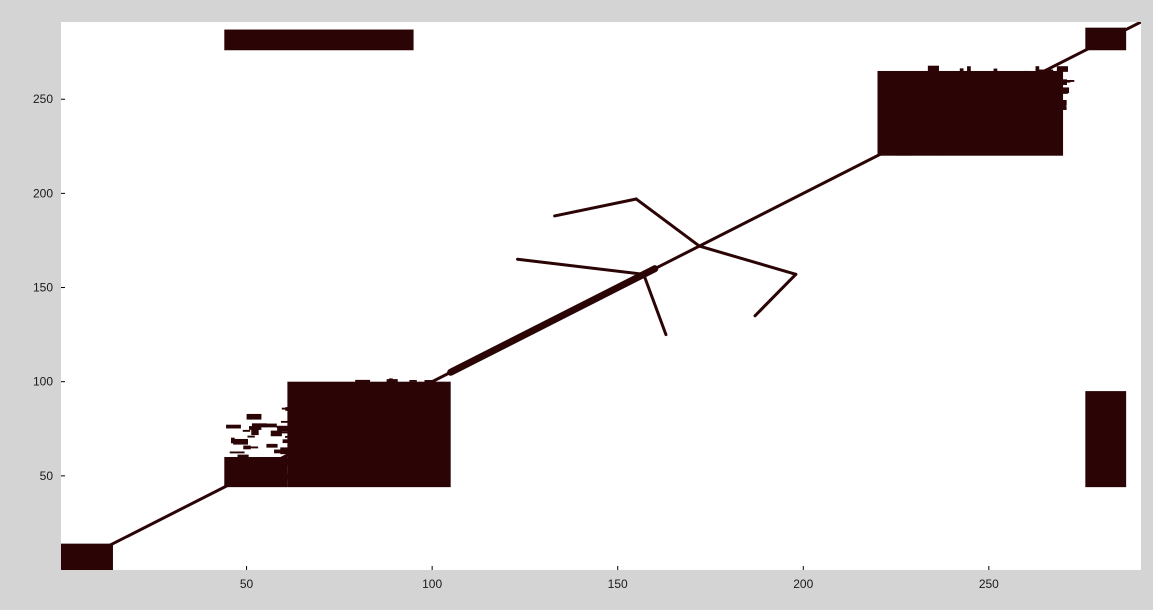  What do you see at coordinates (595, 207) in the screenshot?
I see `branch-curve` at bounding box center [595, 207].